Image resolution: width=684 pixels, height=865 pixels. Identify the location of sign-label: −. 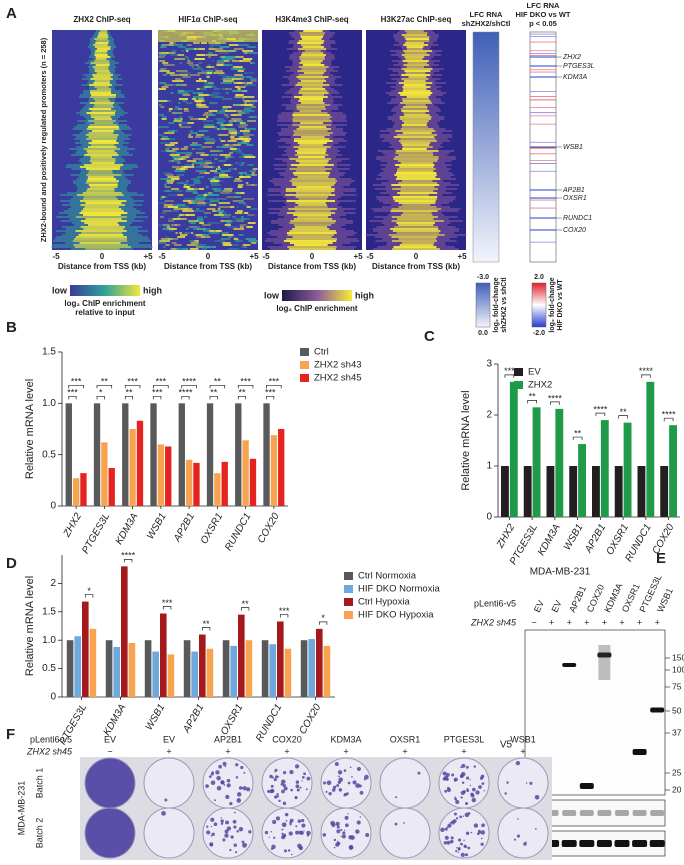
(109, 751).